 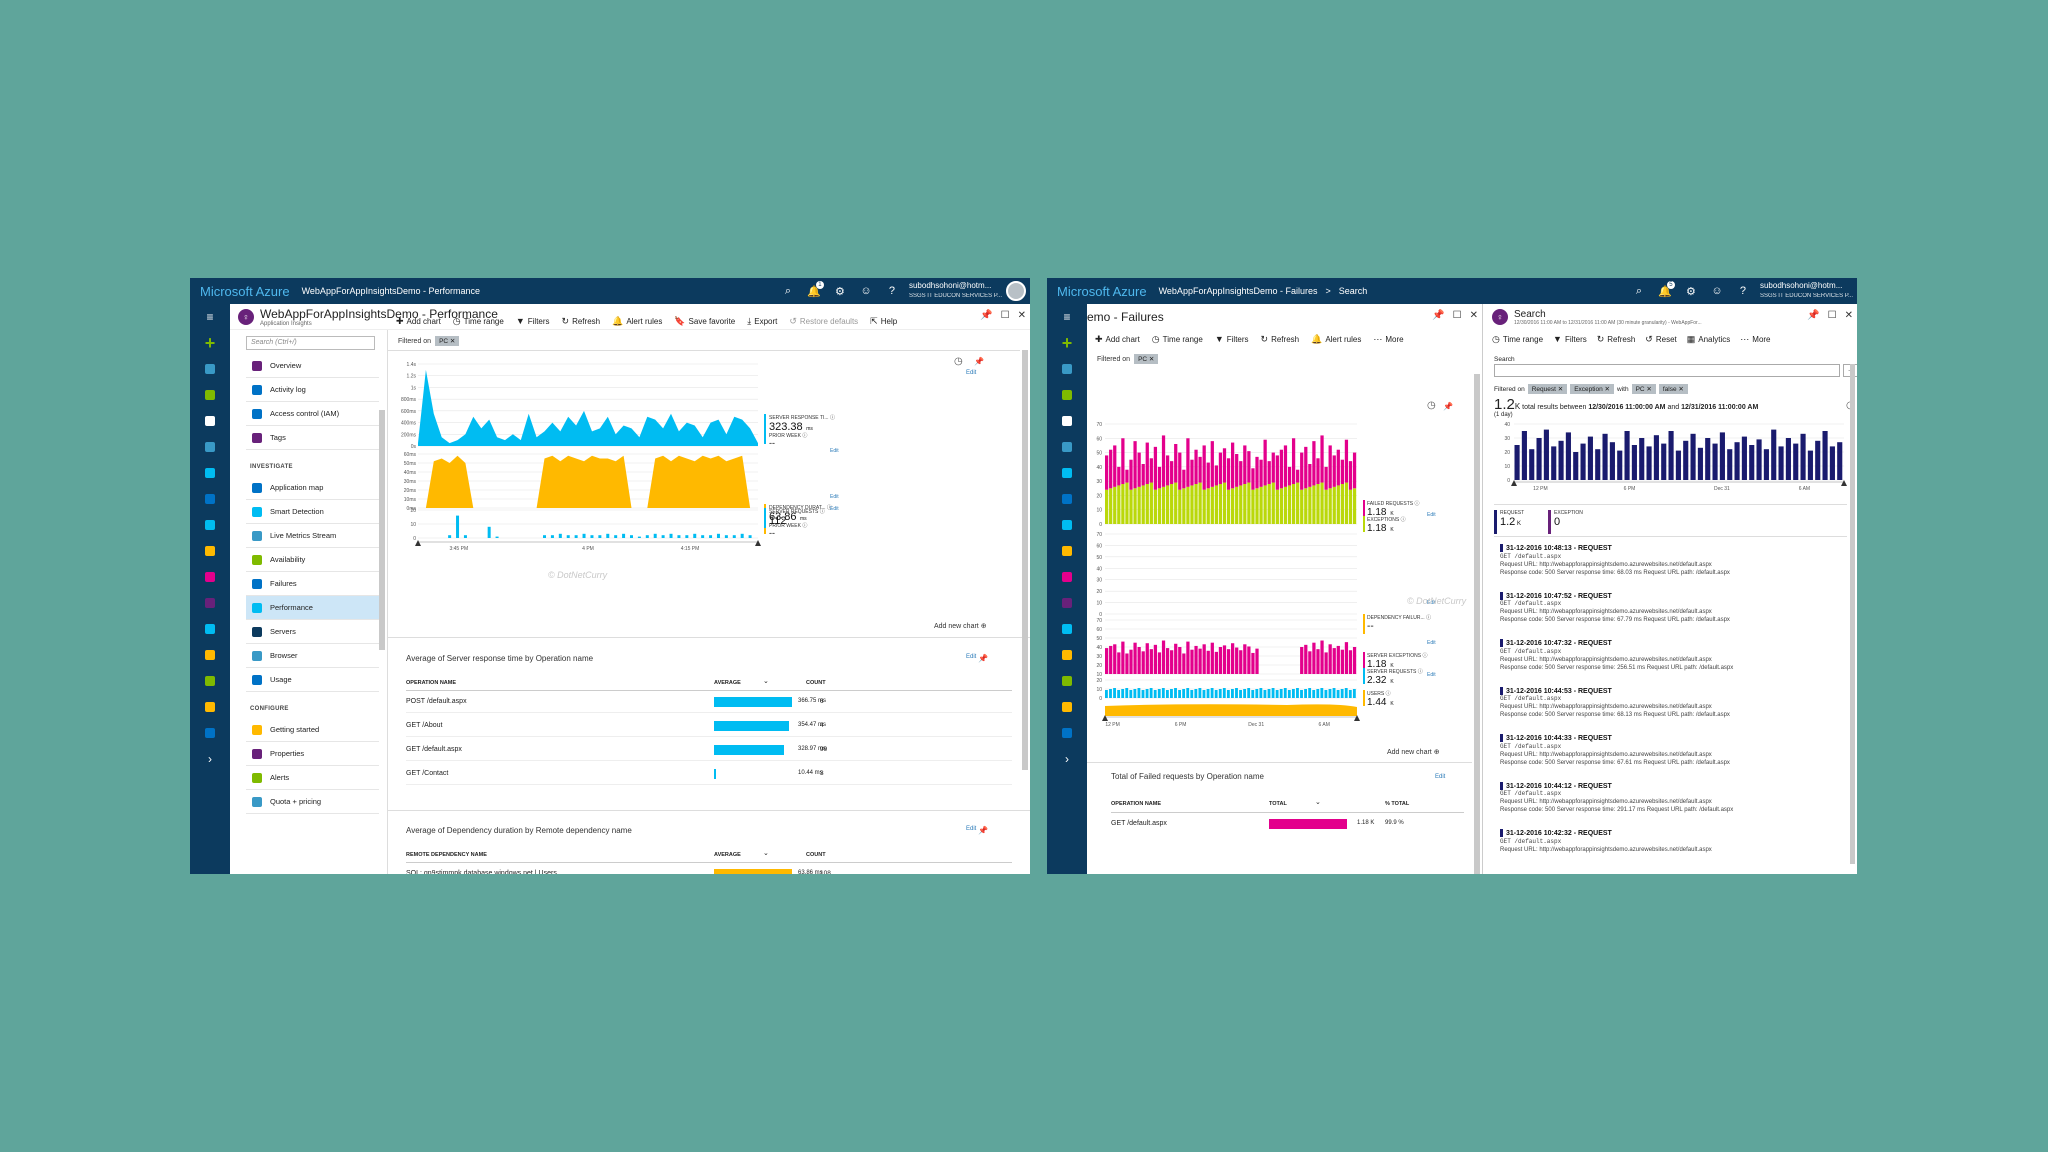 I want to click on s-chip-false: false ✕, so click(x=1673, y=389).